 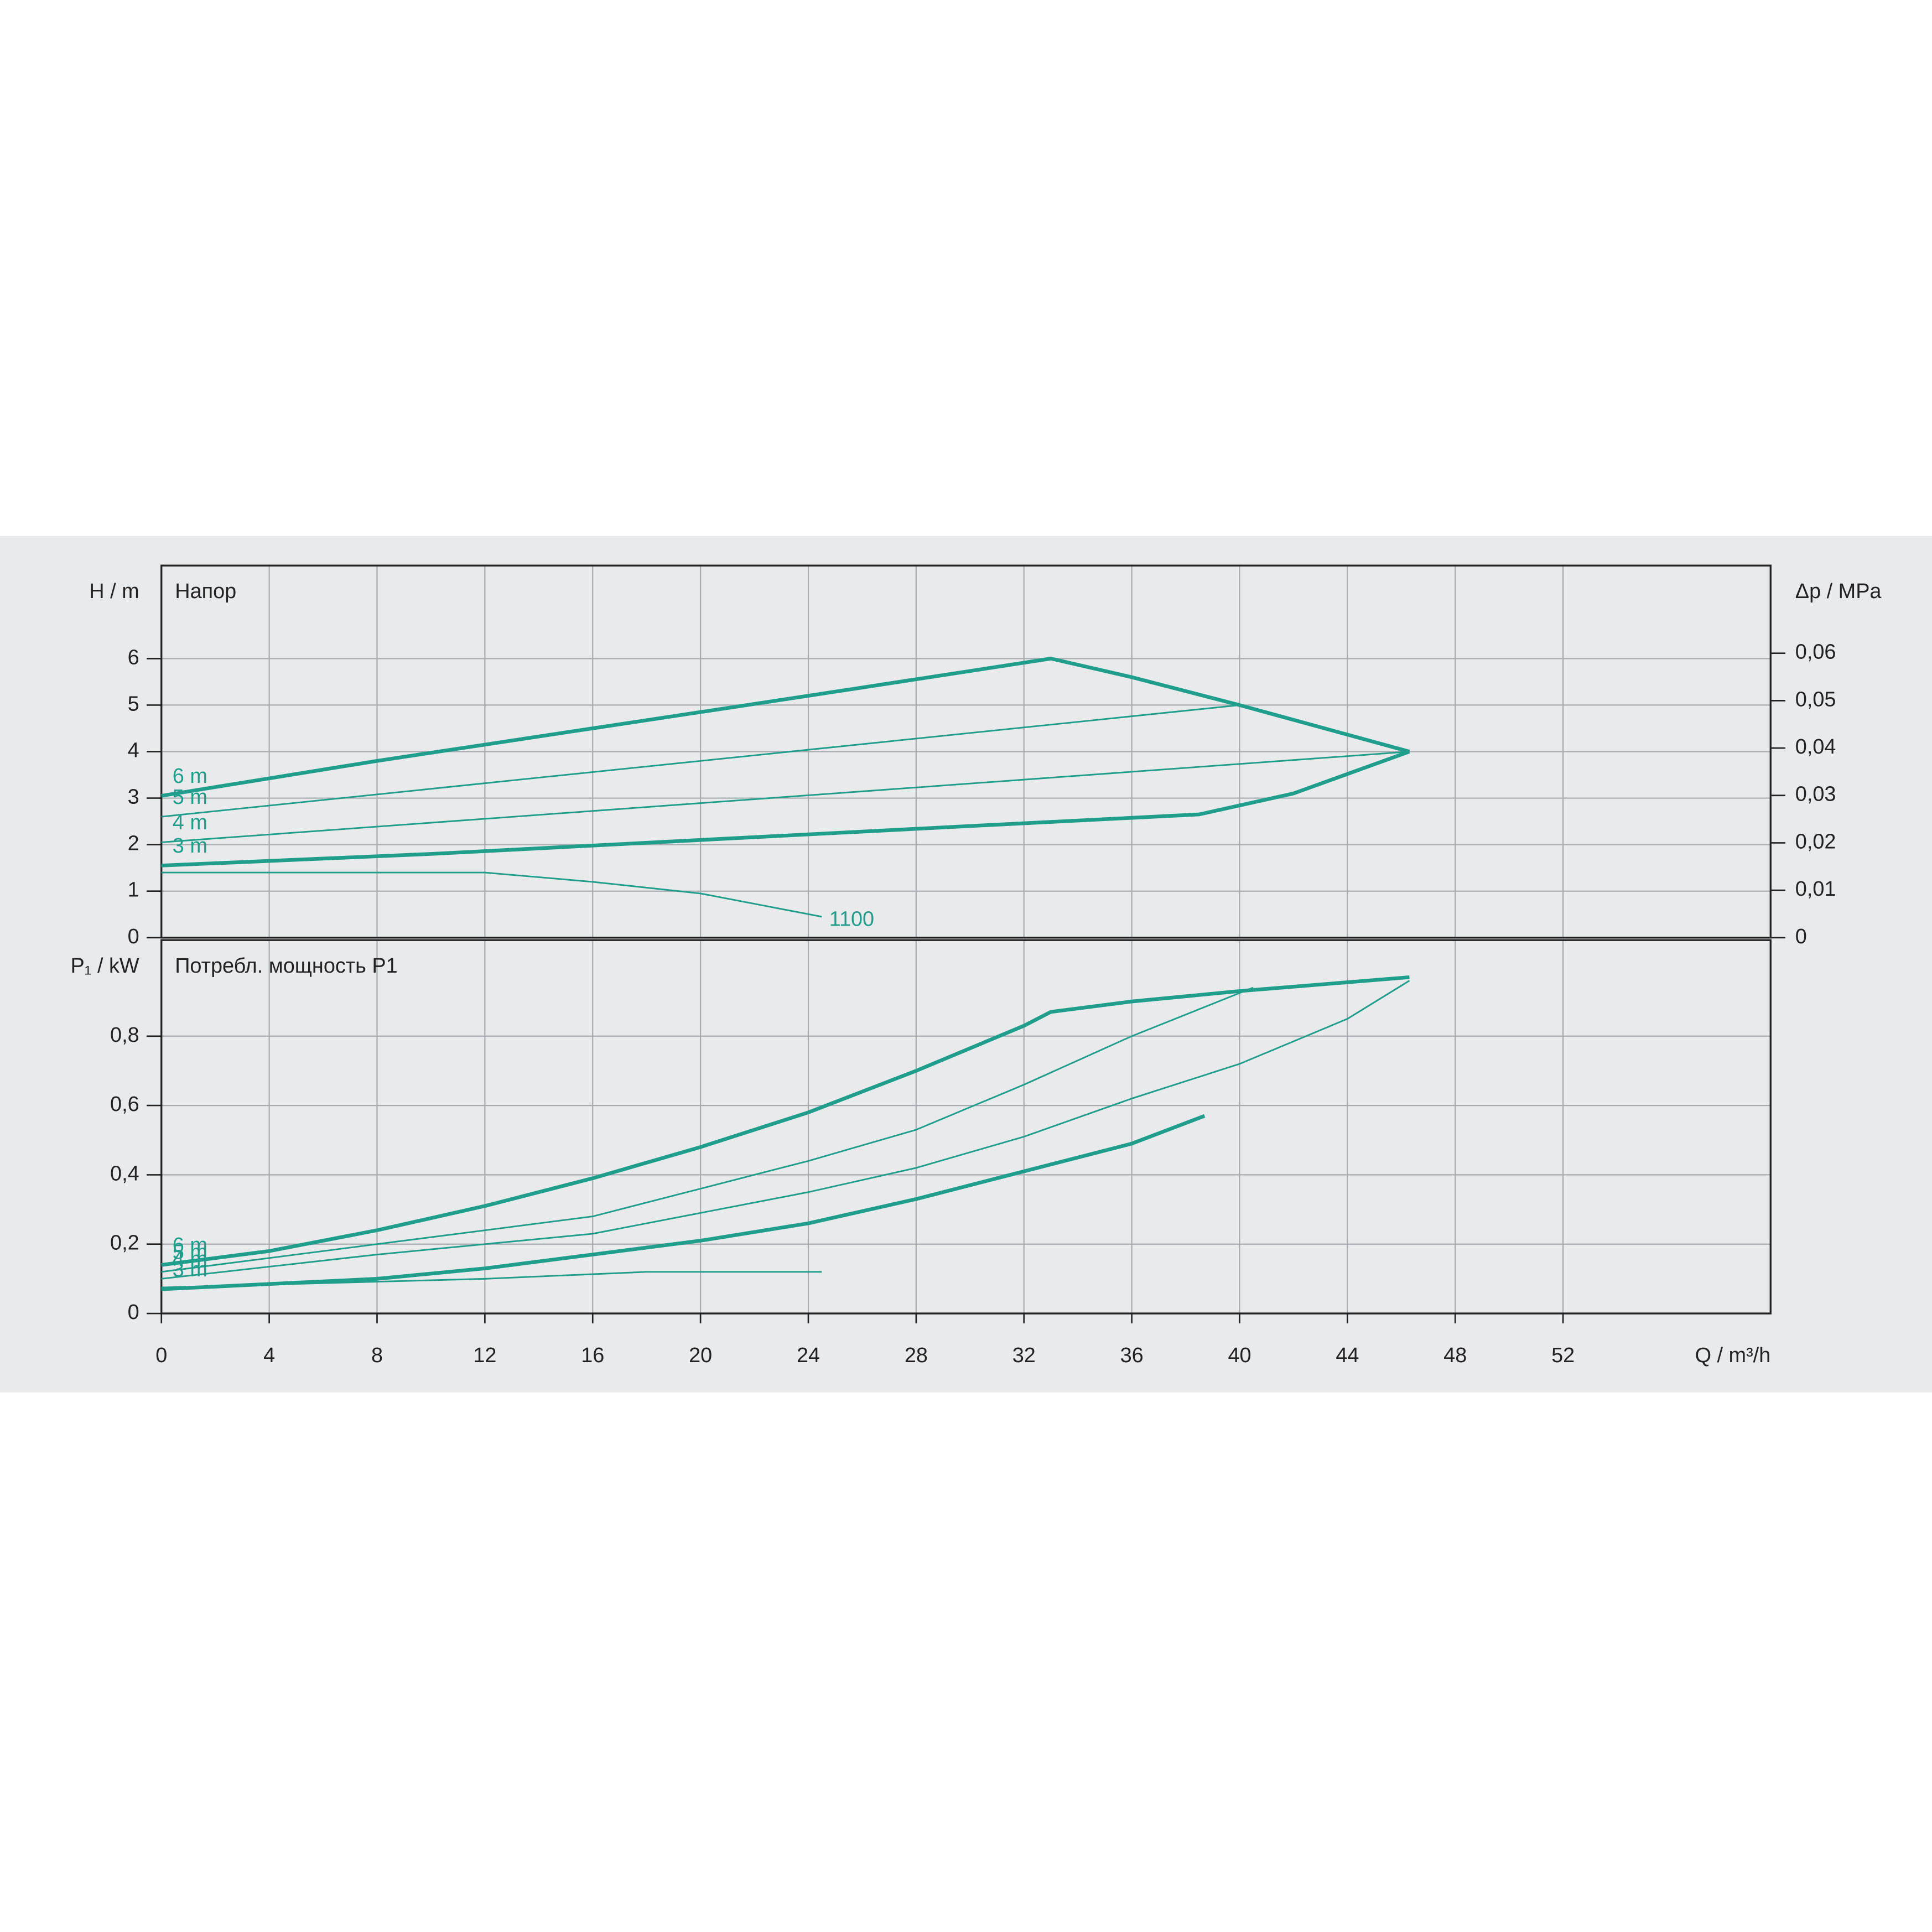 I want to click on y2-tick-label: 0,02, so click(x=1815, y=842).